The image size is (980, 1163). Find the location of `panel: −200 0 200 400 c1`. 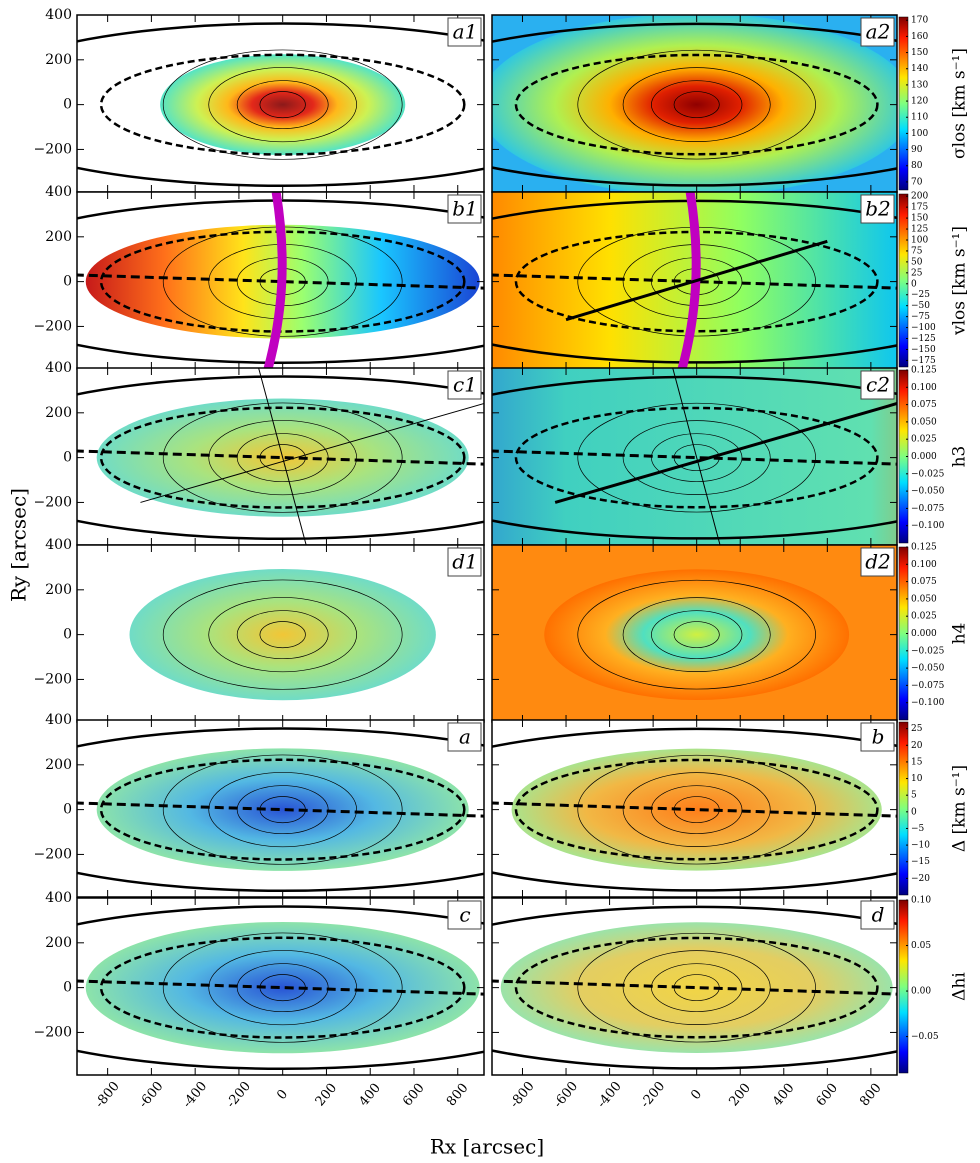

panel: −200 0 200 400 c1 is located at coordinates (259, 453).